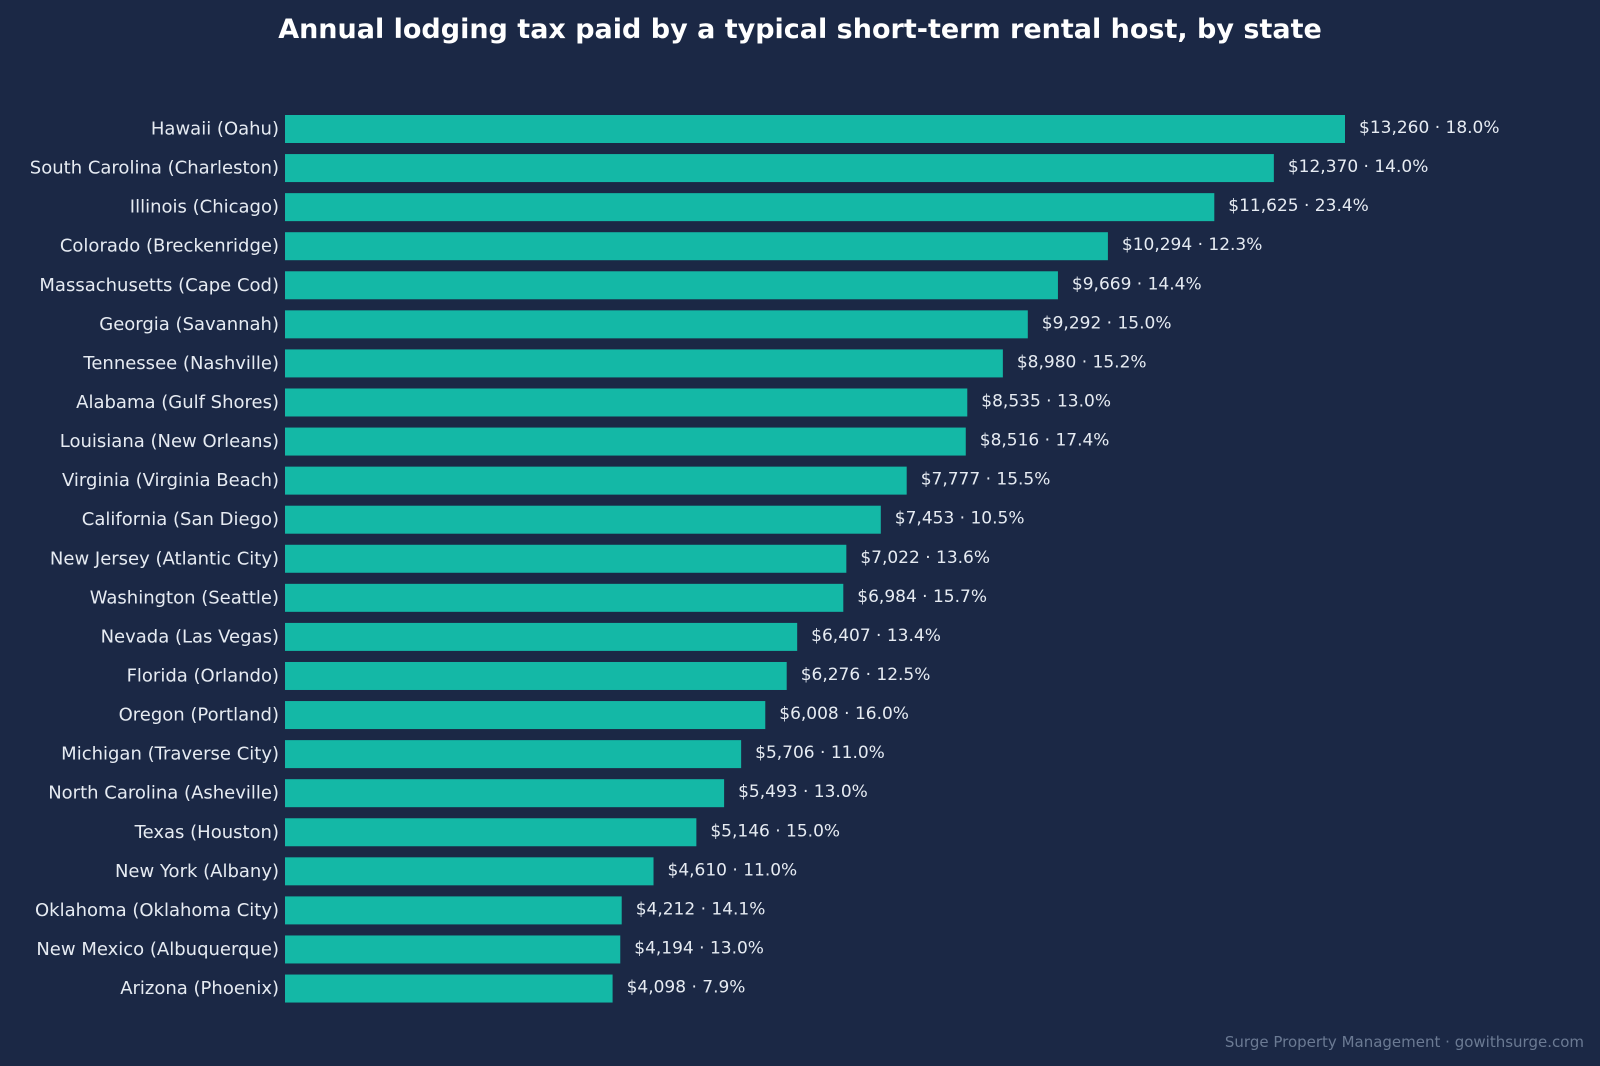 The height and width of the screenshot is (1066, 1600). Describe the element at coordinates (1192, 245) in the screenshot. I see `data-label: $10,294 · 12.3%` at that location.